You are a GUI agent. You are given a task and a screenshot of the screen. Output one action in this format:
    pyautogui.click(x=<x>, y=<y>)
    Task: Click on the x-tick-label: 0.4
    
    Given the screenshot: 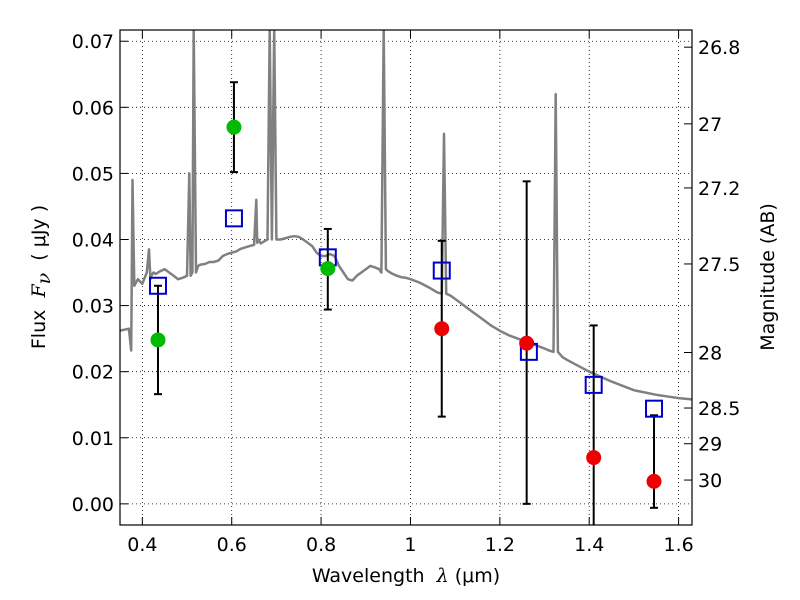 What is the action you would take?
    pyautogui.click(x=142, y=545)
    